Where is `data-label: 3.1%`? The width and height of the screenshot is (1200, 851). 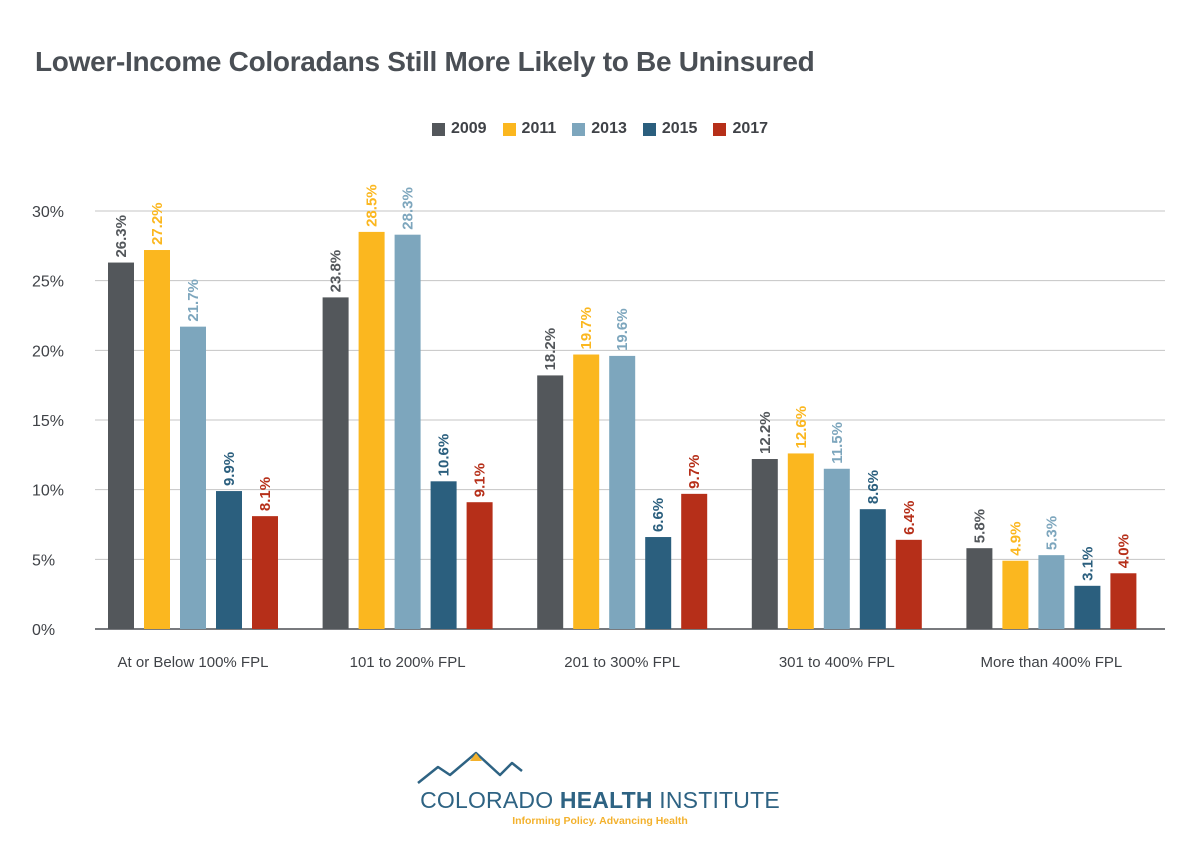 data-label: 3.1% is located at coordinates (1087, 564).